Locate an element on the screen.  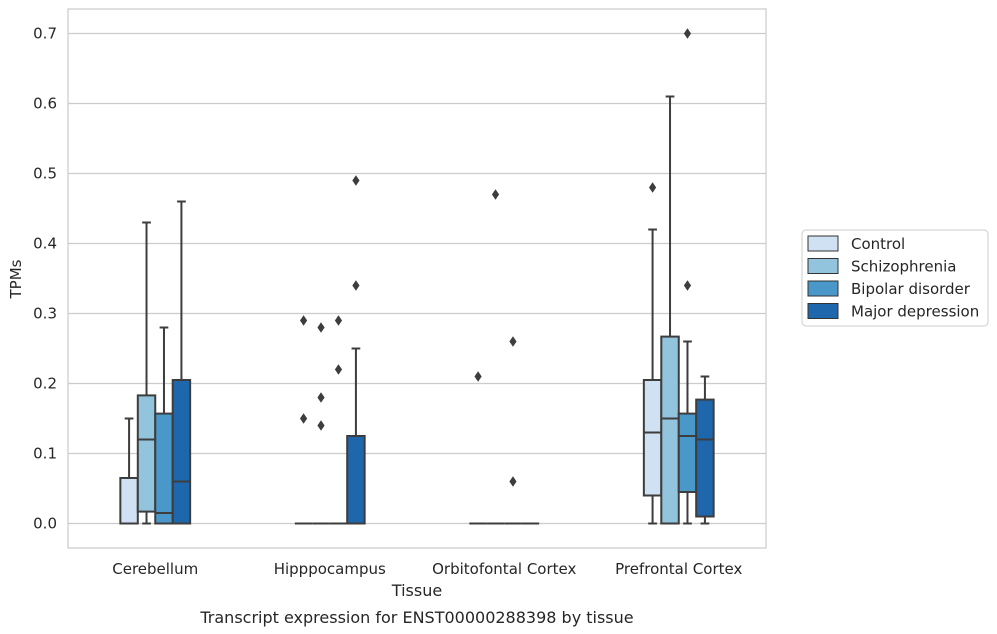
y-tick-label: 0.2 is located at coordinates (45, 384).